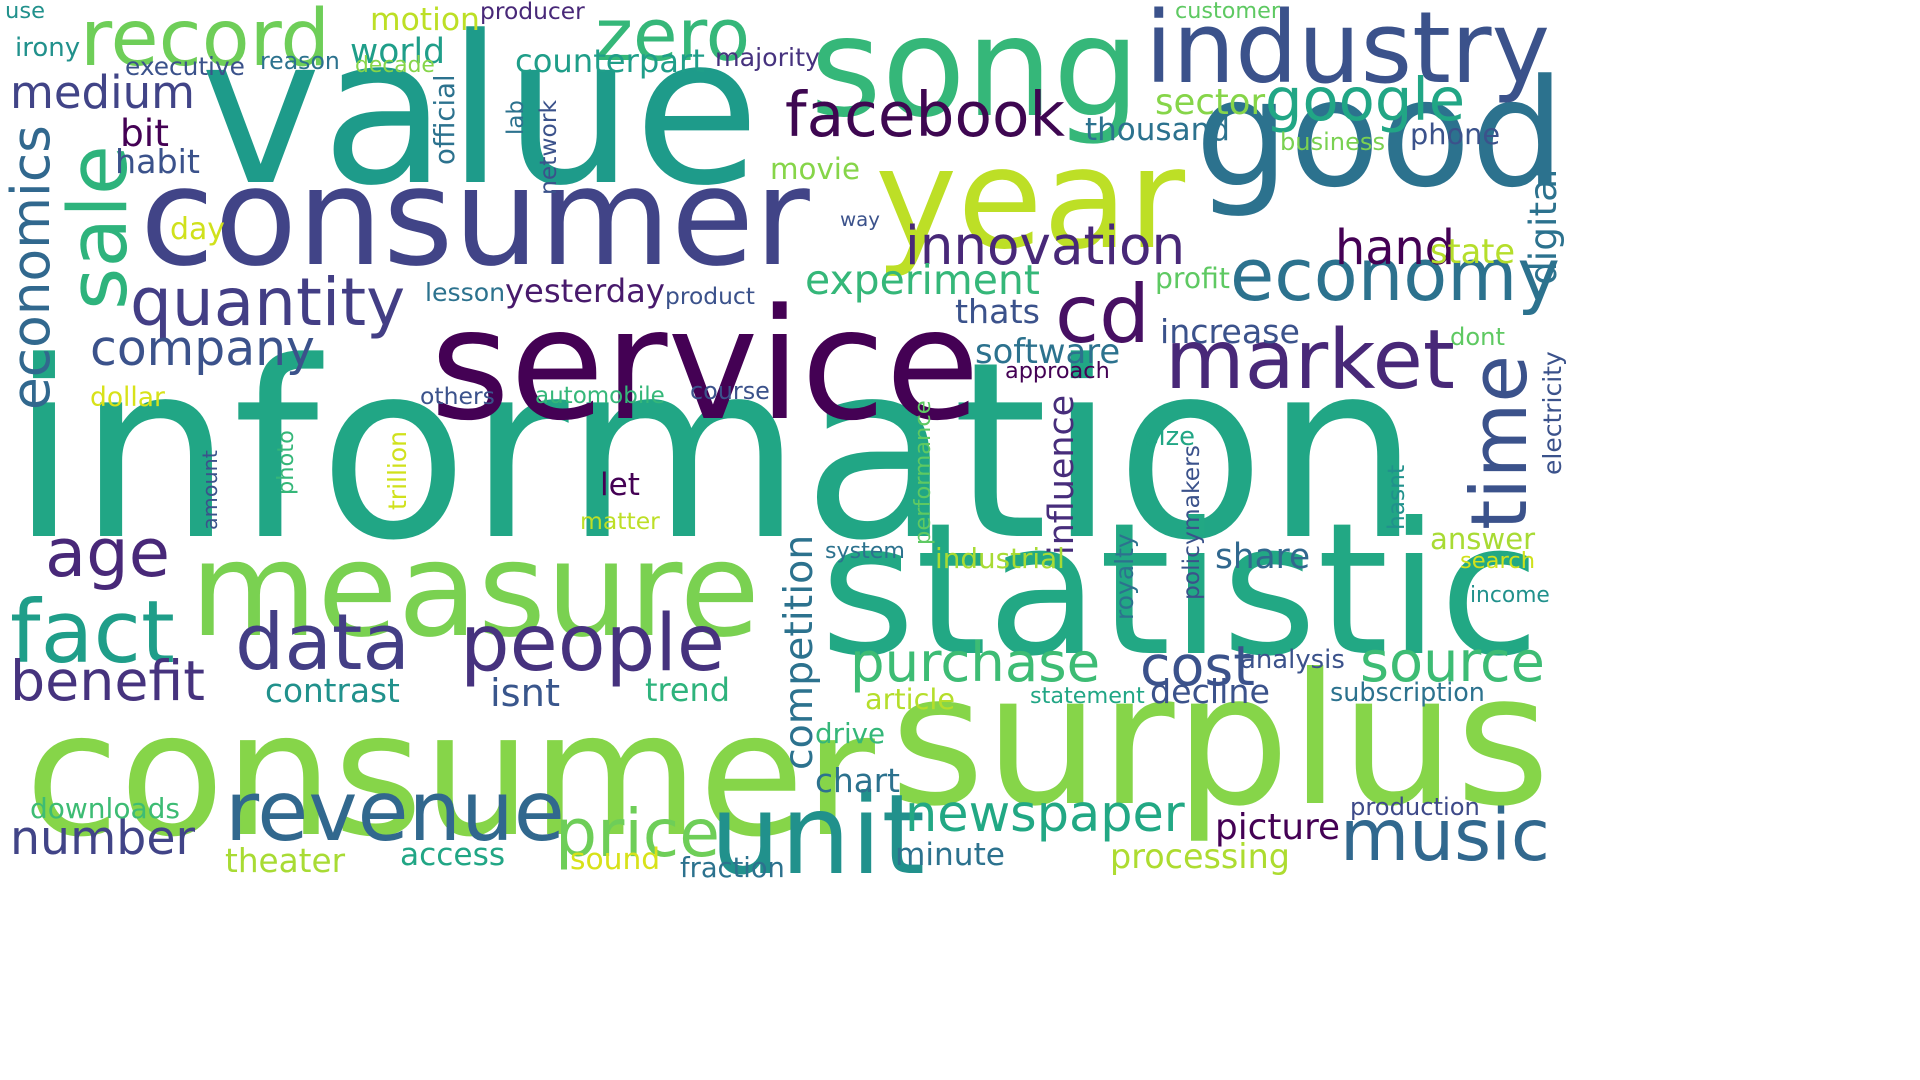  Describe the element at coordinates (705, 366) in the screenshot. I see `word-service: service` at that location.